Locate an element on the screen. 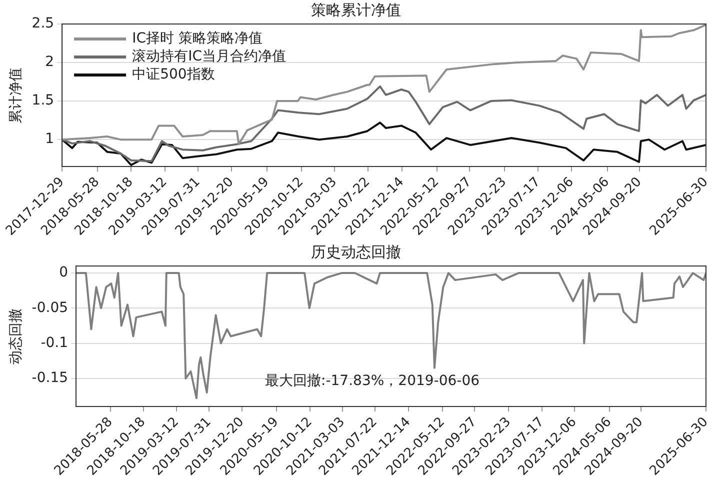 This screenshot has height=482, width=720. legend-label: 中证500指数 is located at coordinates (173, 74).